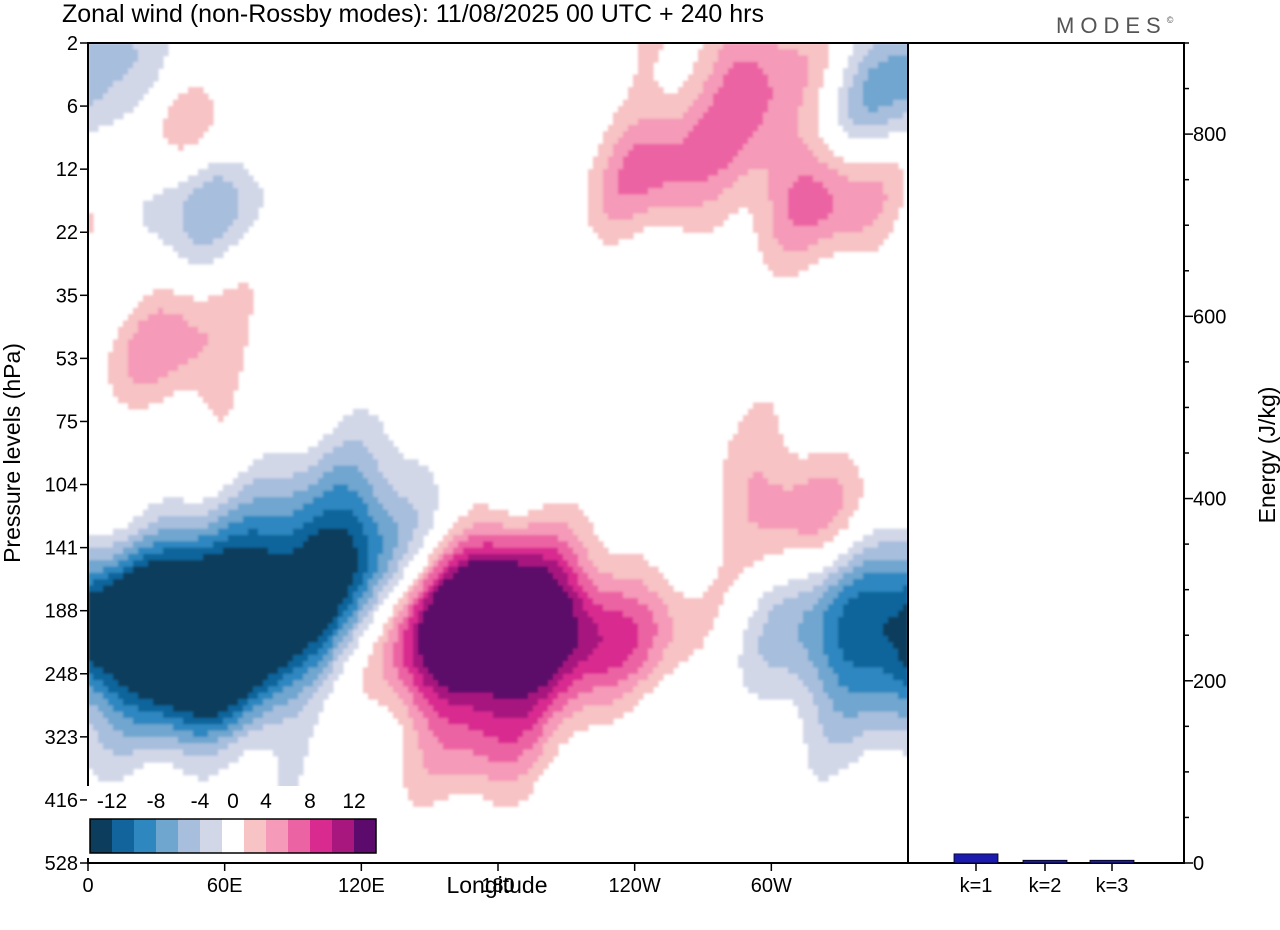  Describe the element at coordinates (771, 886) in the screenshot. I see `x-tick-label: 60W` at that location.